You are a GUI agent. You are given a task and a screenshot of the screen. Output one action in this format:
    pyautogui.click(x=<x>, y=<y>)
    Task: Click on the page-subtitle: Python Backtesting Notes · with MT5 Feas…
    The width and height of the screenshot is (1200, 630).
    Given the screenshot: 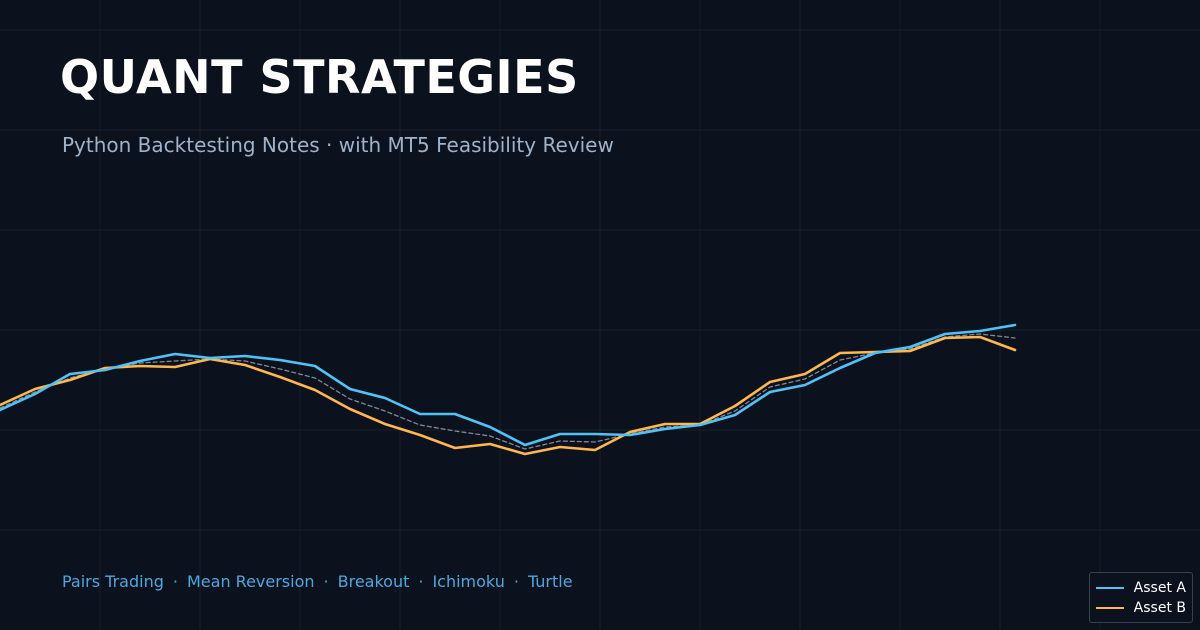 What is the action you would take?
    pyautogui.click(x=338, y=145)
    